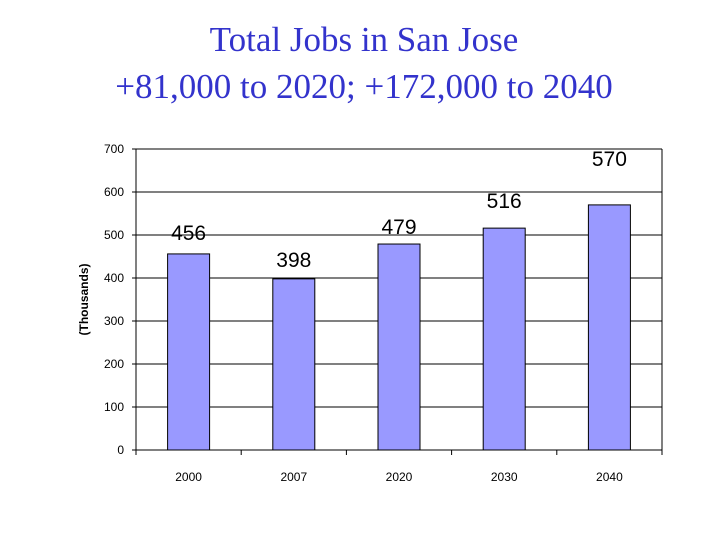 Image resolution: width=728 pixels, height=546 pixels. What do you see at coordinates (399, 210) in the screenshot?
I see `data-labels: 456 398 479 516 570` at bounding box center [399, 210].